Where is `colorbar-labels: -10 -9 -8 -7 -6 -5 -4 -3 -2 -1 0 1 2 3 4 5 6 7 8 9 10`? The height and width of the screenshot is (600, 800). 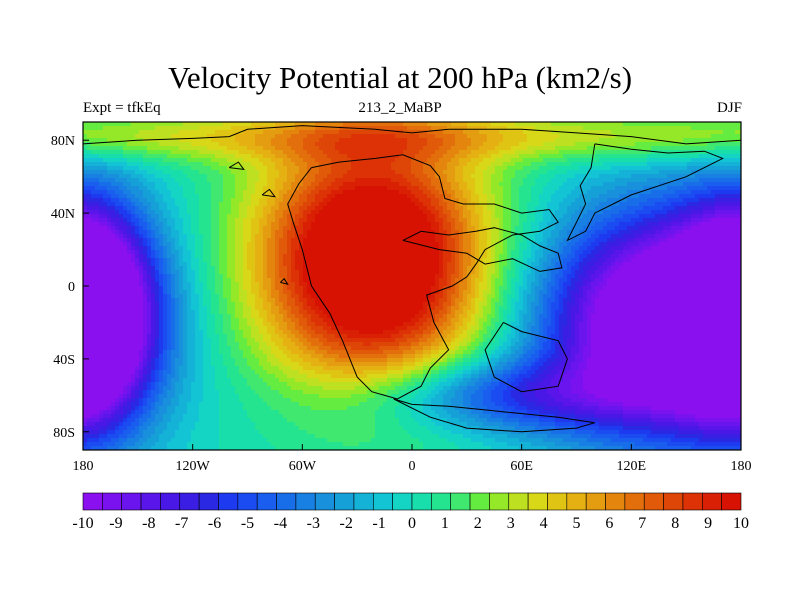
colorbar-labels: -10 -9 -8 -7 -6 -5 -4 -3 -2 -1 0 1 2 3 4 5 6 7 8 9 10 is located at coordinates (410, 523).